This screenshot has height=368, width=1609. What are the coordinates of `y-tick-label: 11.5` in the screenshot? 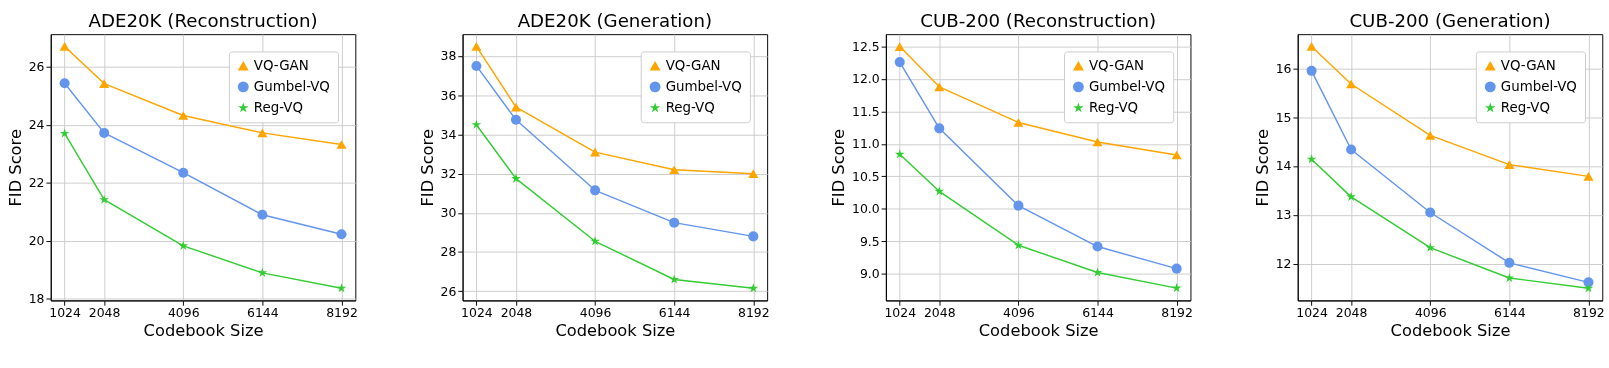 It's located at (865, 111).